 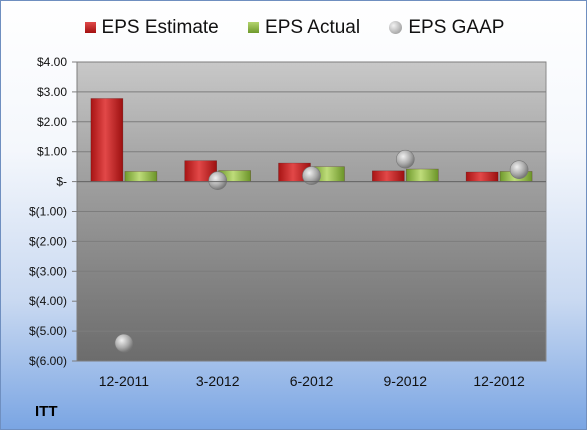 I want to click on legend-swatch-eps-actual, so click(x=254, y=28).